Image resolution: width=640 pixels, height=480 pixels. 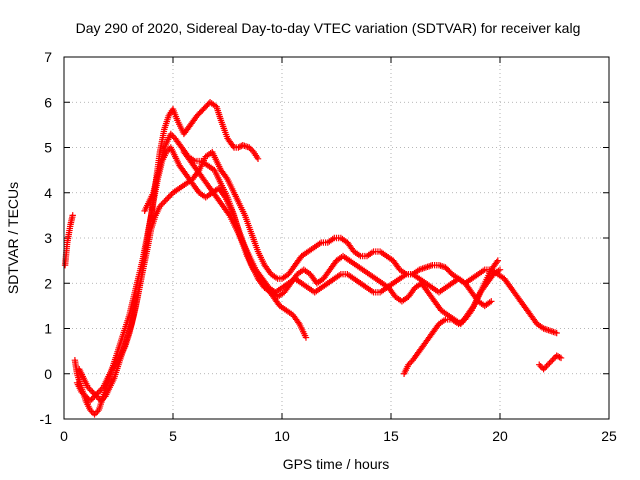 What do you see at coordinates (48, 57) in the screenshot?
I see `y-tick-label: 7` at bounding box center [48, 57].